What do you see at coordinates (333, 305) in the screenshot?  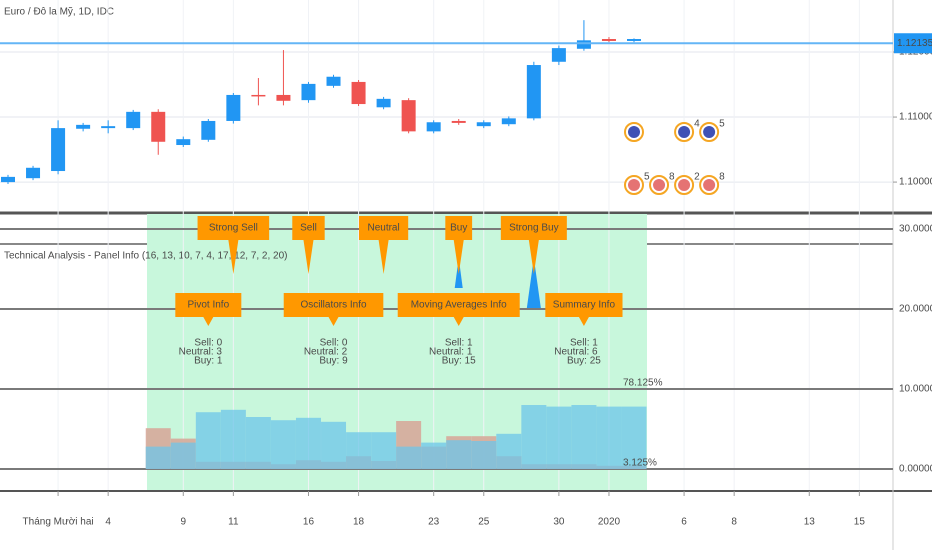 I see `callout-label: Oscillators Info` at bounding box center [333, 305].